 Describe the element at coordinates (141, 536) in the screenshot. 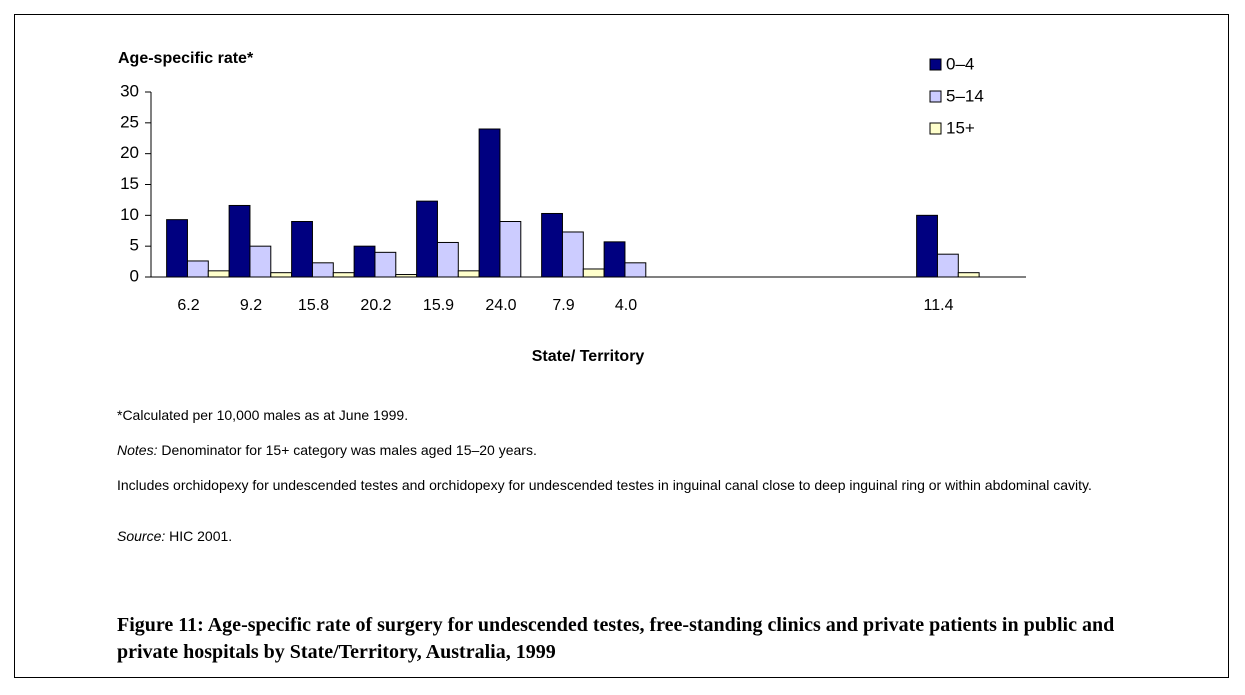

I see `source-label: Source:` at that location.